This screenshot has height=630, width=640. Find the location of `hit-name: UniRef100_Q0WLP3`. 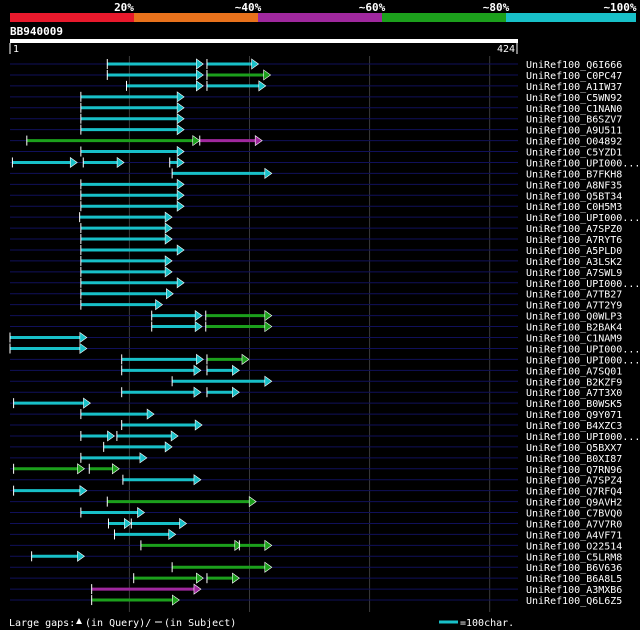

hit-name: UniRef100_Q0WLP3 is located at coordinates (574, 317).